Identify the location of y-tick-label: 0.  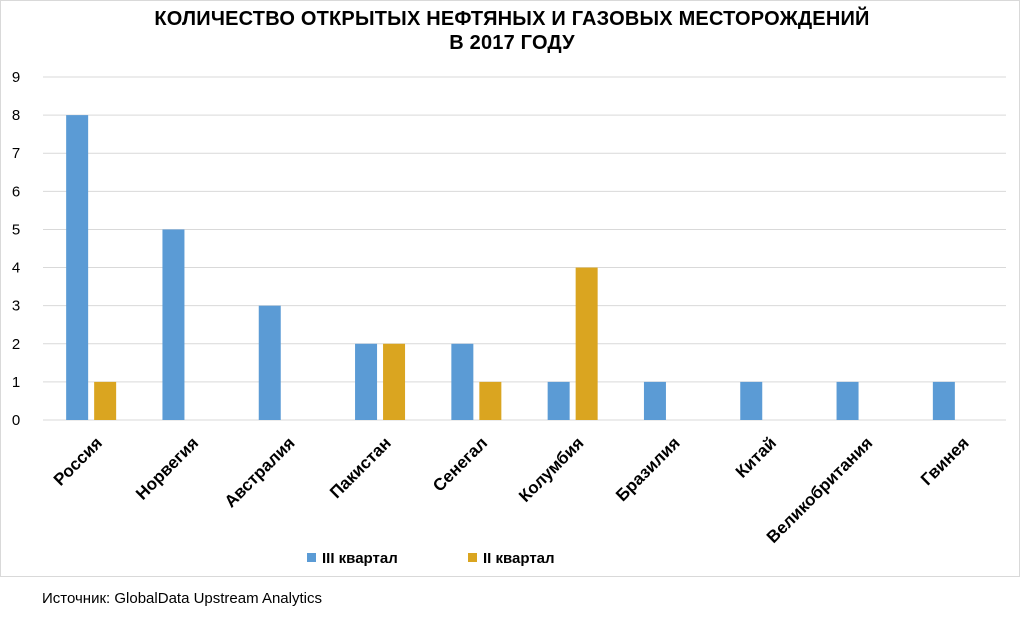
(16, 420).